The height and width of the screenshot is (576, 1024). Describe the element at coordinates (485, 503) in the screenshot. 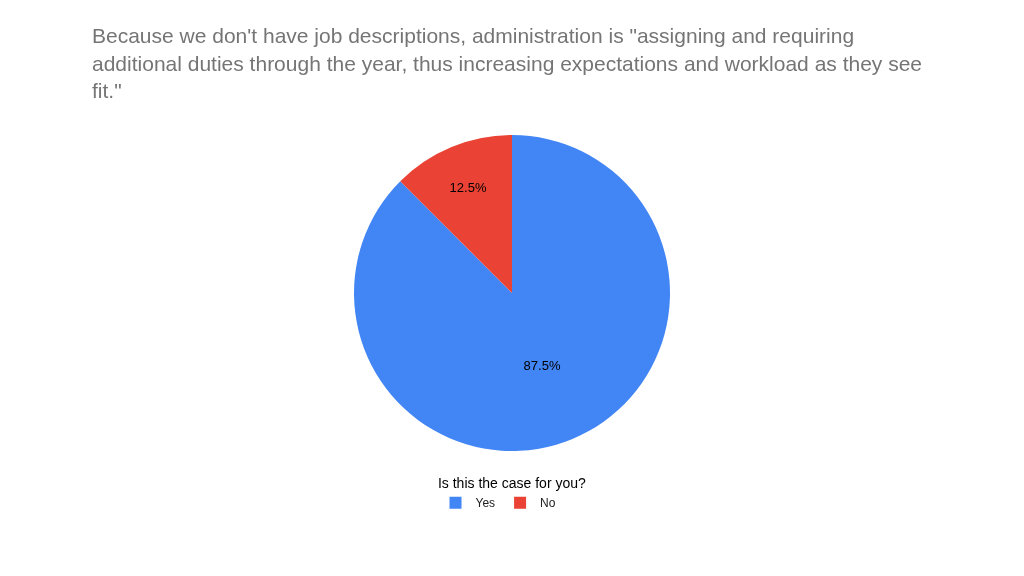

I see `legend-label: Yes` at that location.